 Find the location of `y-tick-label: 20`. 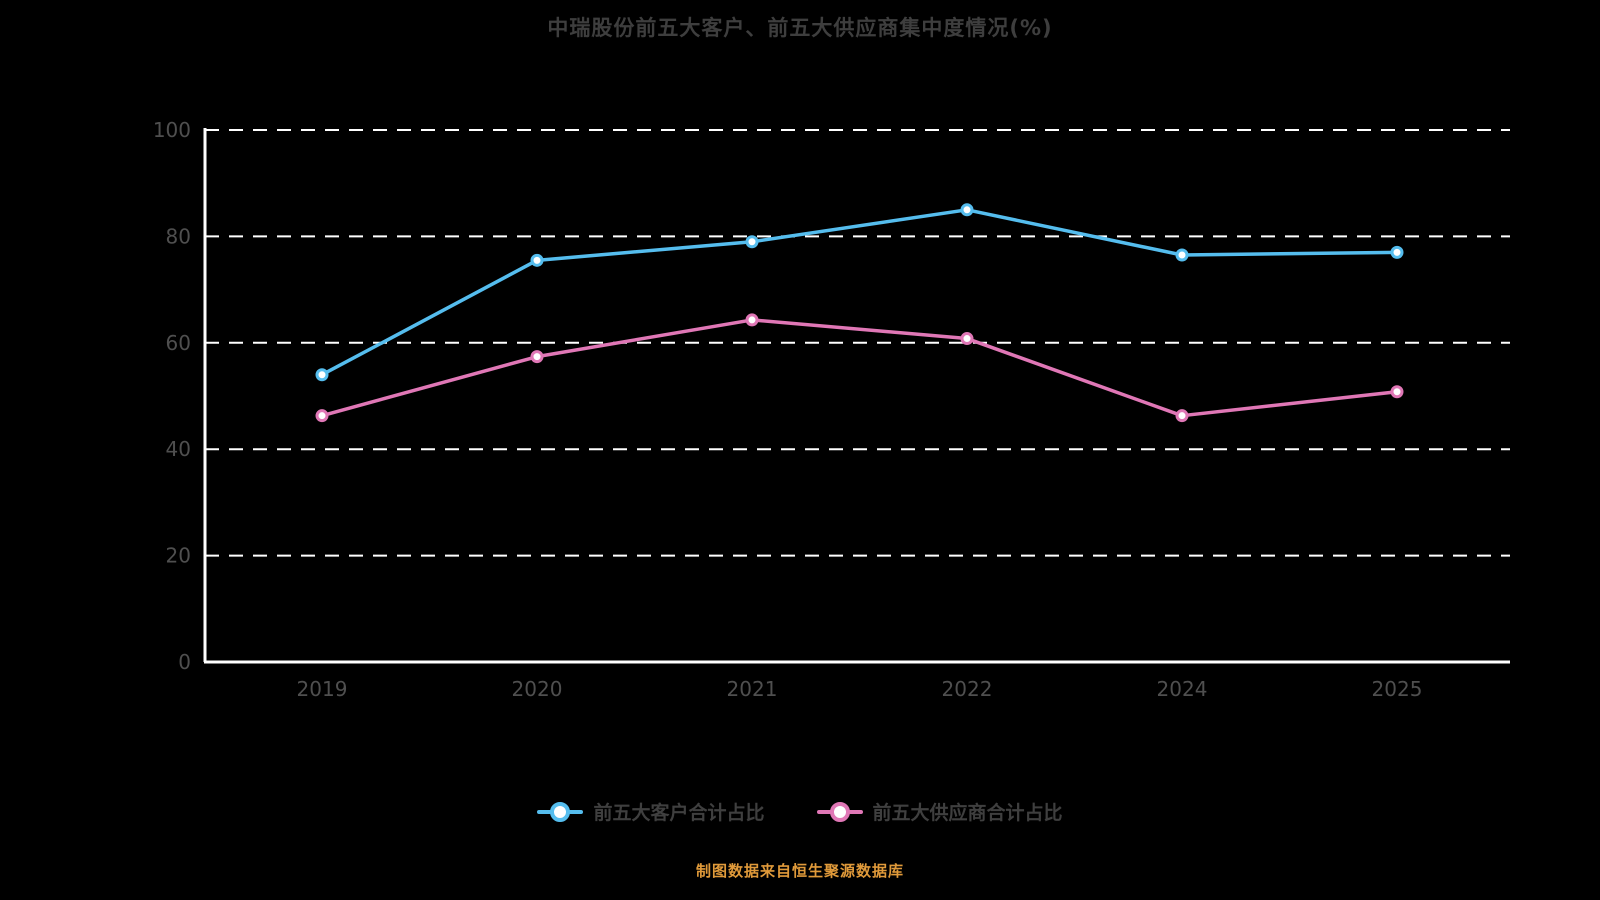

y-tick-label: 20 is located at coordinates (178, 556).